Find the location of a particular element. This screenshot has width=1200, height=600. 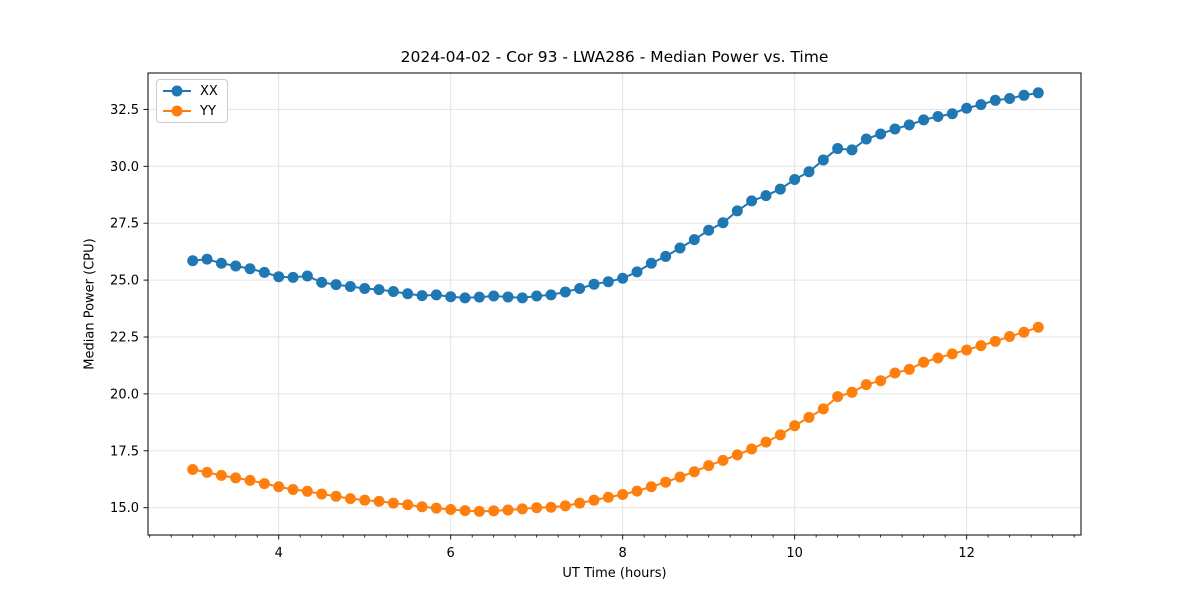

legend-label: XX is located at coordinates (209, 91).